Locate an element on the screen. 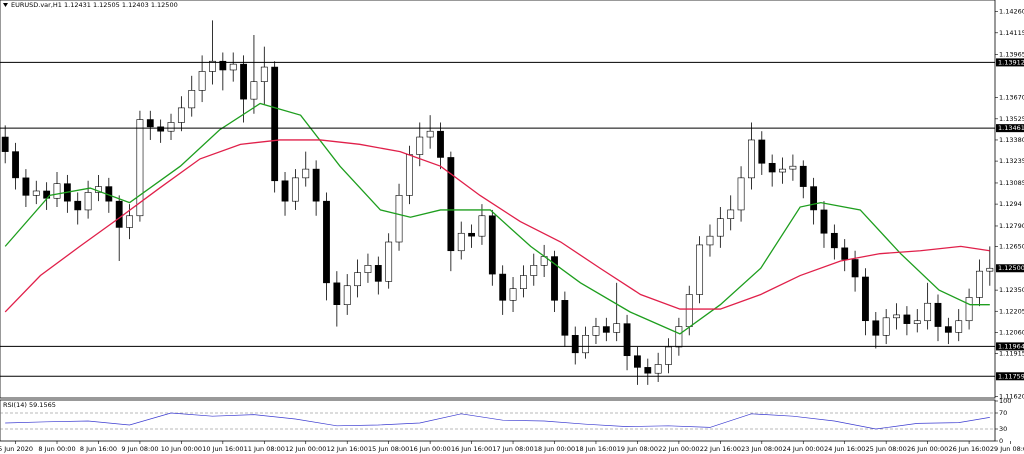  x-tick-label: 24 Jun 00:00 is located at coordinates (803, 449).